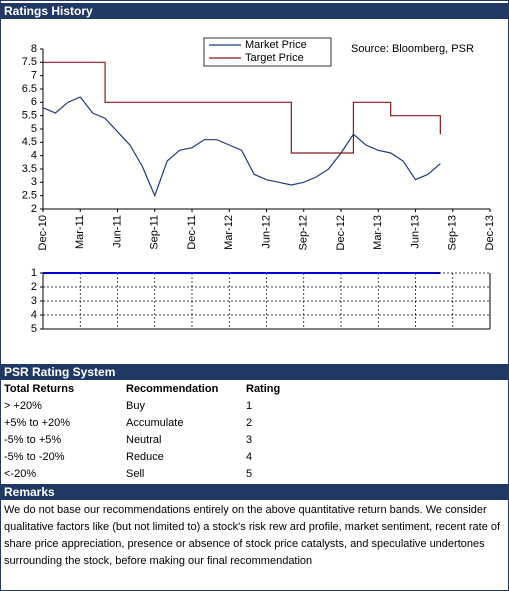 This screenshot has height=591, width=509. What do you see at coordinates (34, 457) in the screenshot?
I see `table-cell: -5% to -20%` at bounding box center [34, 457].